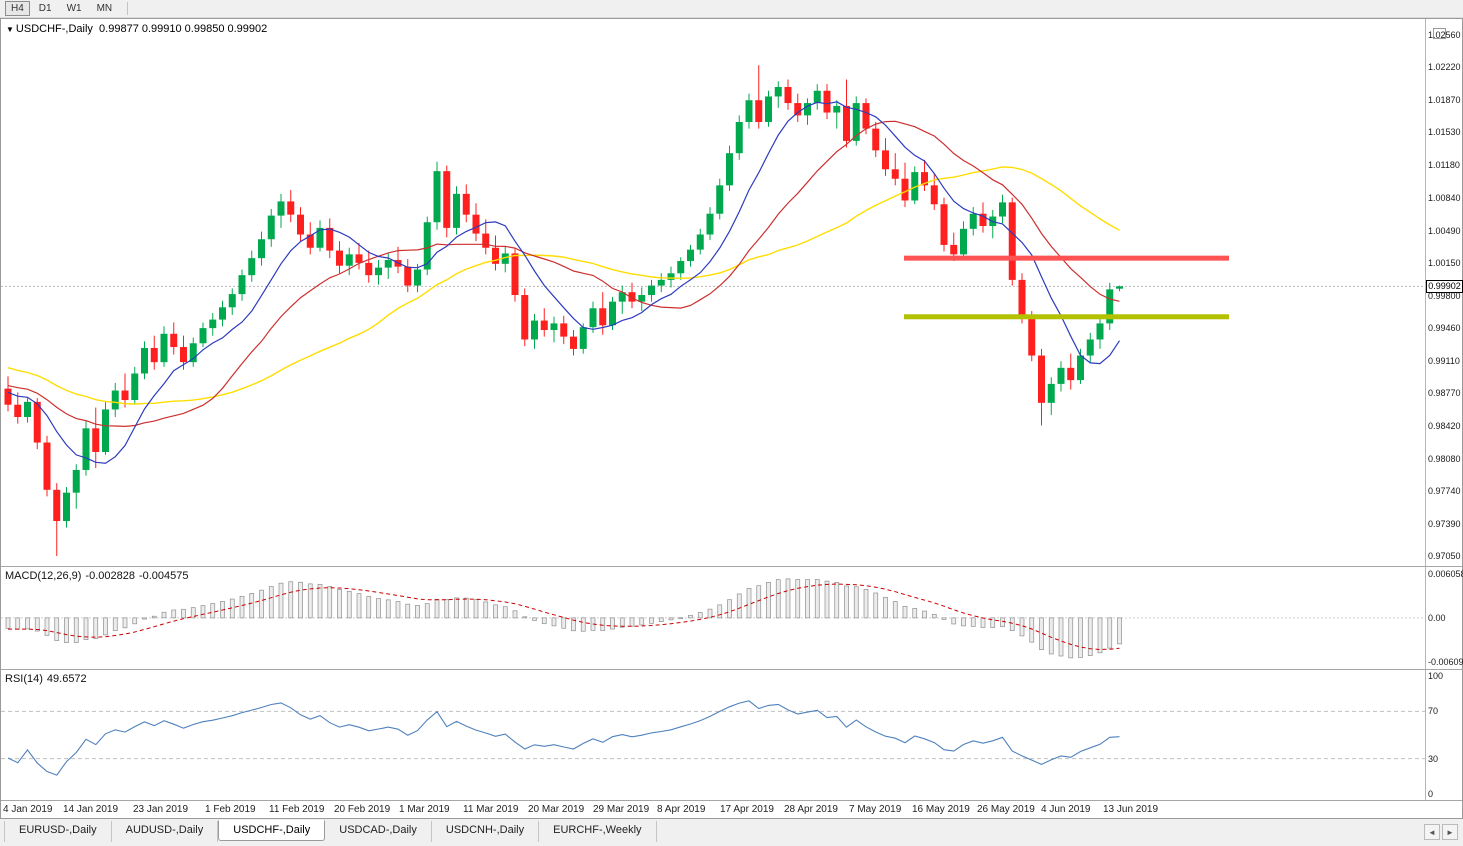 This screenshot has width=1463, height=846. Describe the element at coordinates (272, 830) in the screenshot. I see `chart-tab-usdchf: USDCHF-,Daily` at that location.